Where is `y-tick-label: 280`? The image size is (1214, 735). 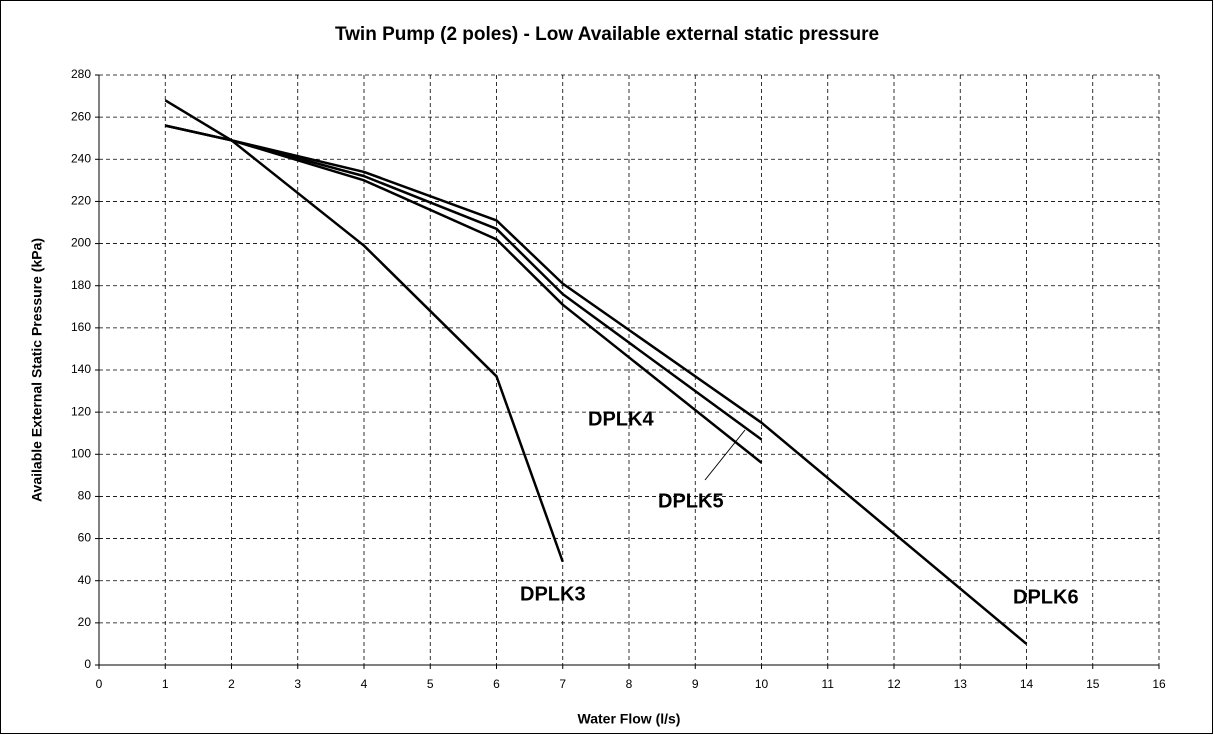
y-tick-label: 280 is located at coordinates (81, 74).